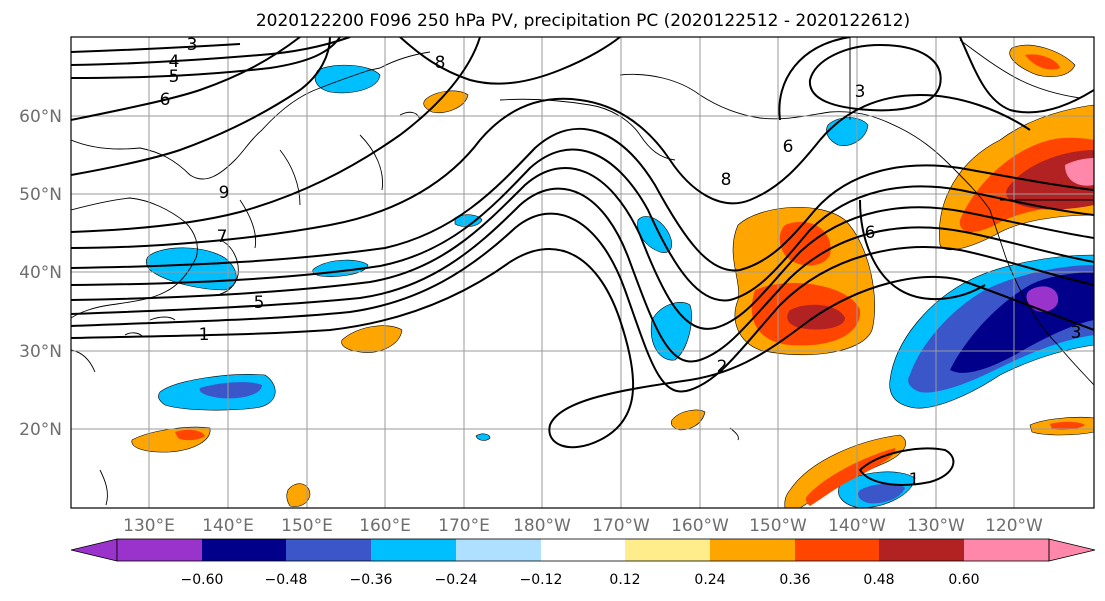 This screenshot has width=1105, height=601. I want to click on lon-label: 120°W, so click(1014, 526).